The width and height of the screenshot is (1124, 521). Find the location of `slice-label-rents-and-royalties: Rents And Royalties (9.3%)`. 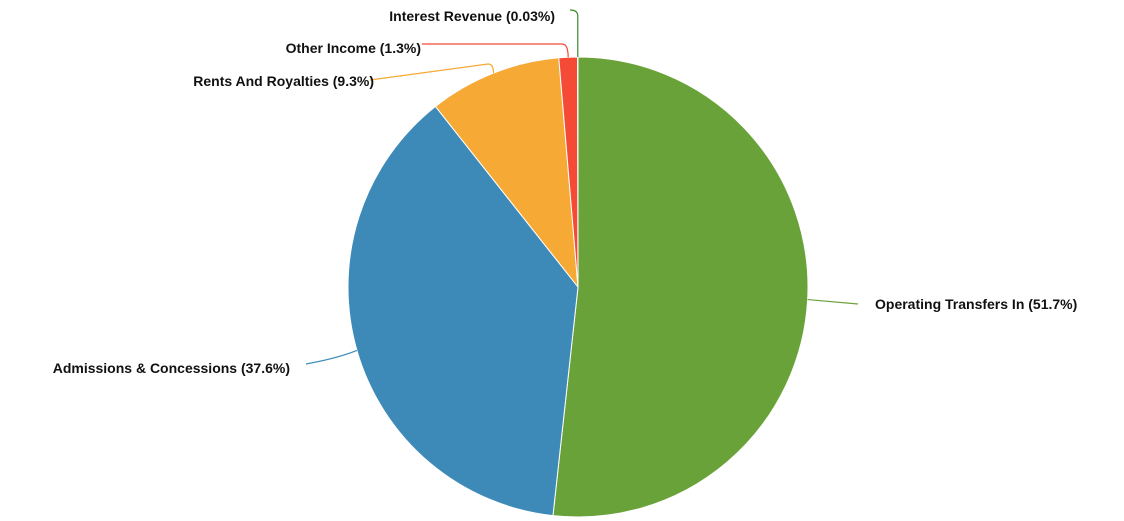

slice-label-rents-and-royalties: Rents And Royalties (9.3%) is located at coordinates (283, 81).